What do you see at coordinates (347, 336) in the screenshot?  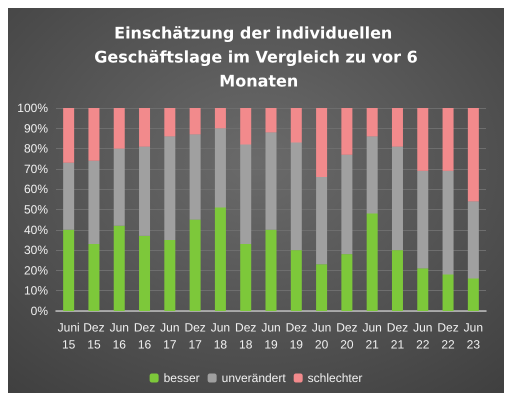 I see `x-tick-label: Dez 20` at bounding box center [347, 336].